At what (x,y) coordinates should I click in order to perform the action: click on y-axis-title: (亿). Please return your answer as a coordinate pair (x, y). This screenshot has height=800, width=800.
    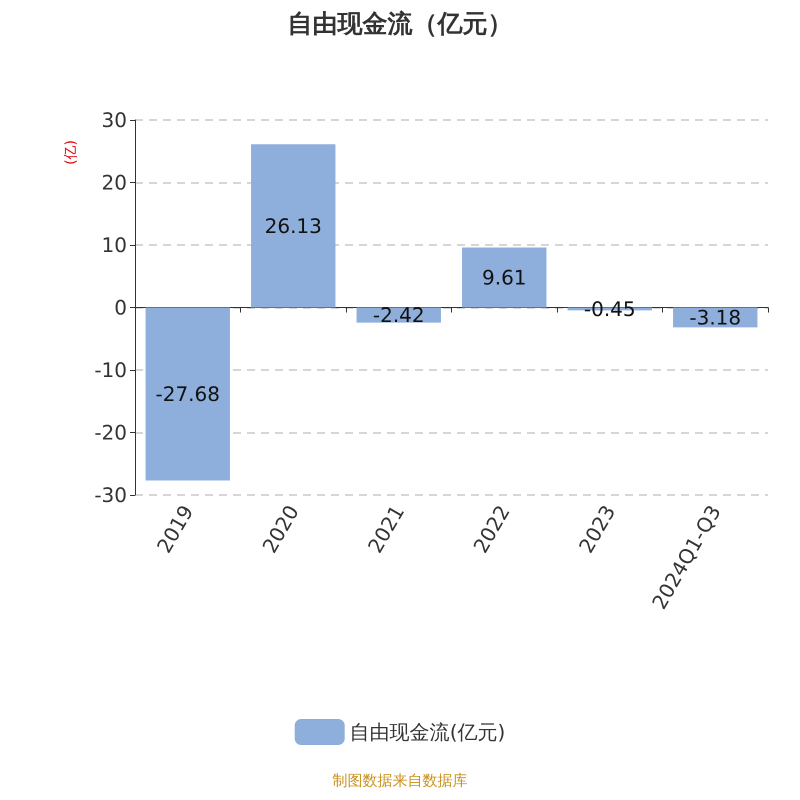
    Looking at the image, I should click on (71, 152).